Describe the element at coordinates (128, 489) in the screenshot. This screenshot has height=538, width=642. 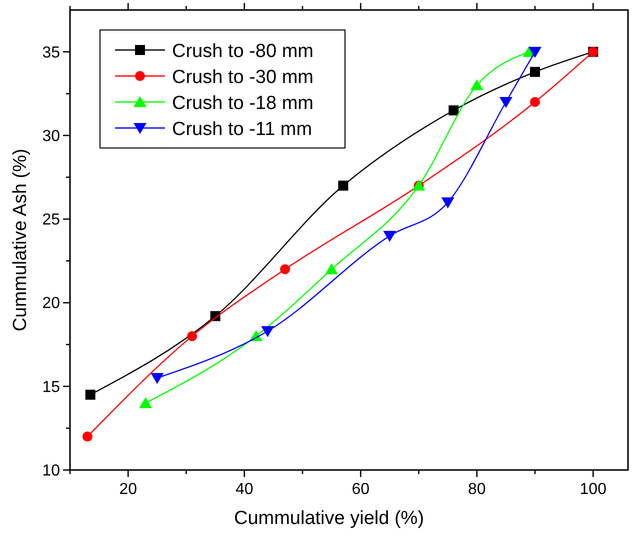
I see `x-tick-label: 20` at that location.